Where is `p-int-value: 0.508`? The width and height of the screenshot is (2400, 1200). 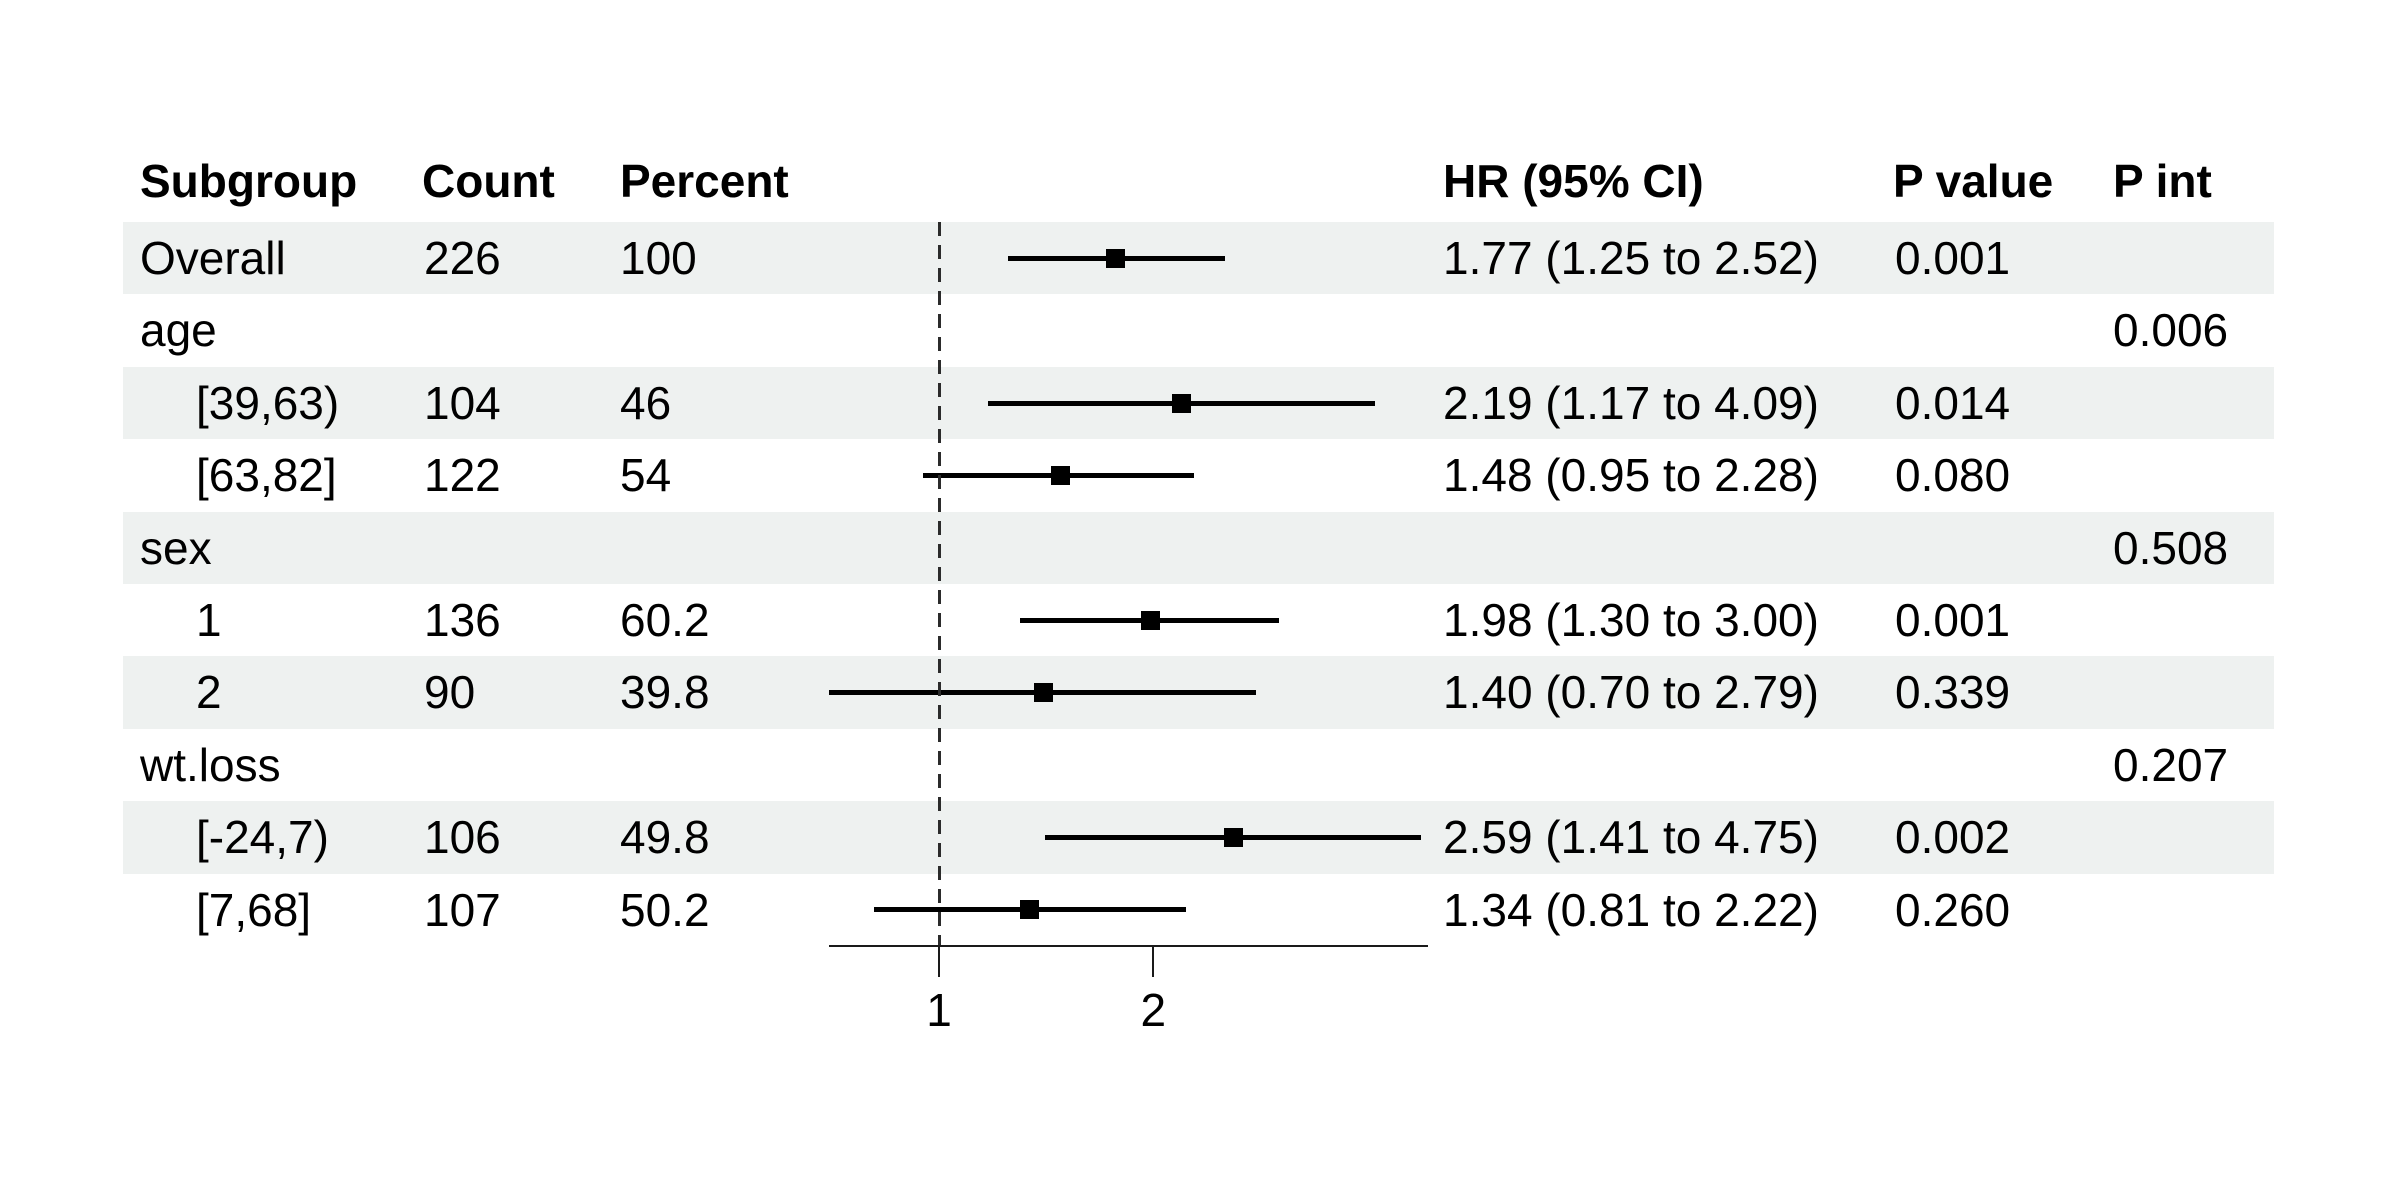 p-int-value: 0.508 is located at coordinates (2171, 547).